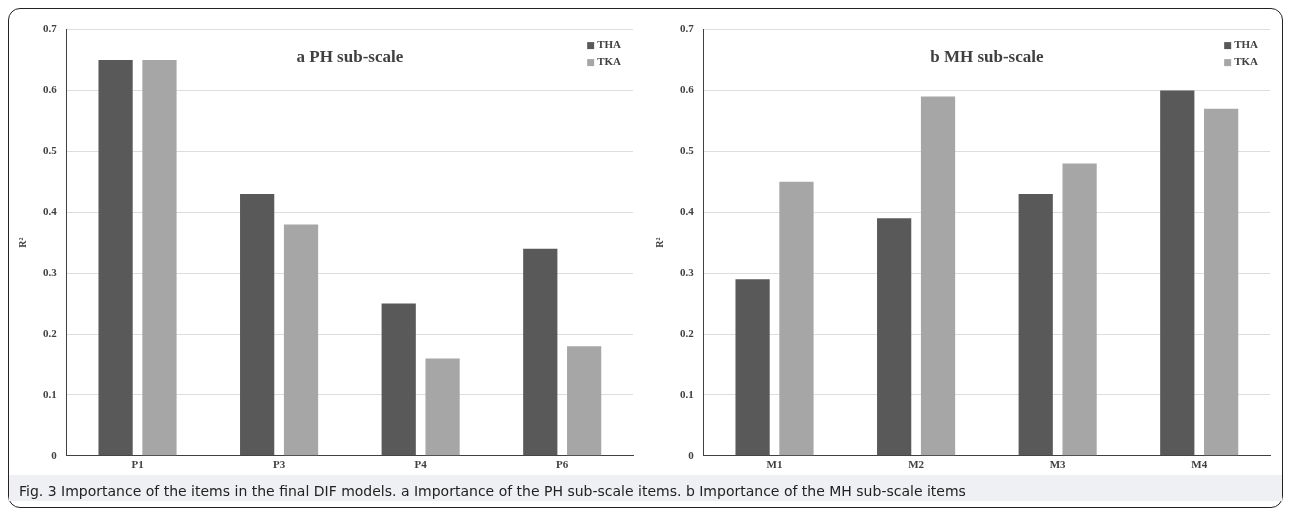  Describe the element at coordinates (1057, 464) in the screenshot. I see `x-tick-label: M3` at that location.